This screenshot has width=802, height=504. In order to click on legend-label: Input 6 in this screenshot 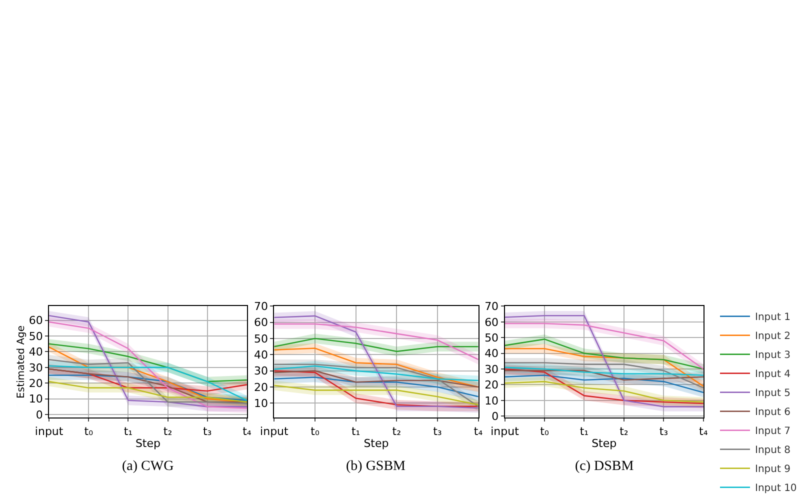, I will do `click(772, 412)`.